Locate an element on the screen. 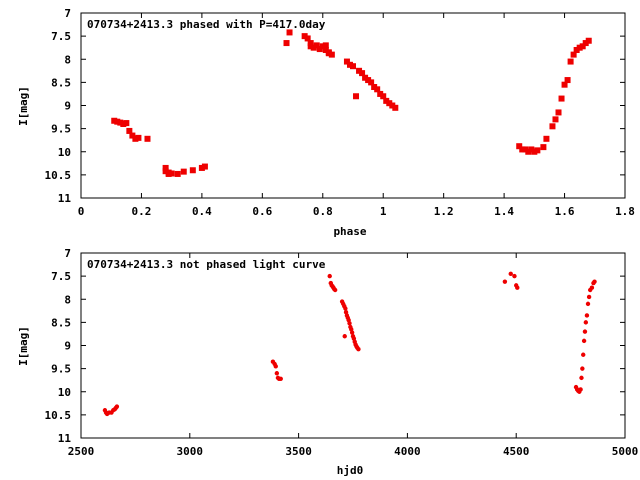 The height and width of the screenshot is (480, 640). x-tick-label: 3000 is located at coordinates (190, 451).